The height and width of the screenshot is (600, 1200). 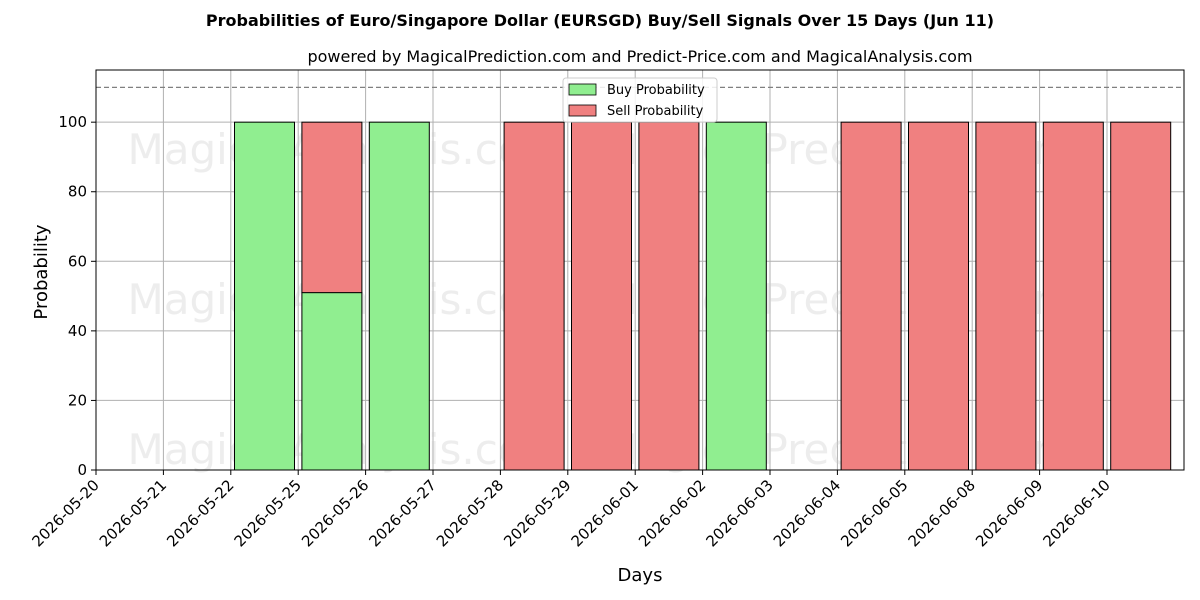 What do you see at coordinates (133, 513) in the screenshot?
I see `x-tick-label: 2026-05-21` at bounding box center [133, 513].